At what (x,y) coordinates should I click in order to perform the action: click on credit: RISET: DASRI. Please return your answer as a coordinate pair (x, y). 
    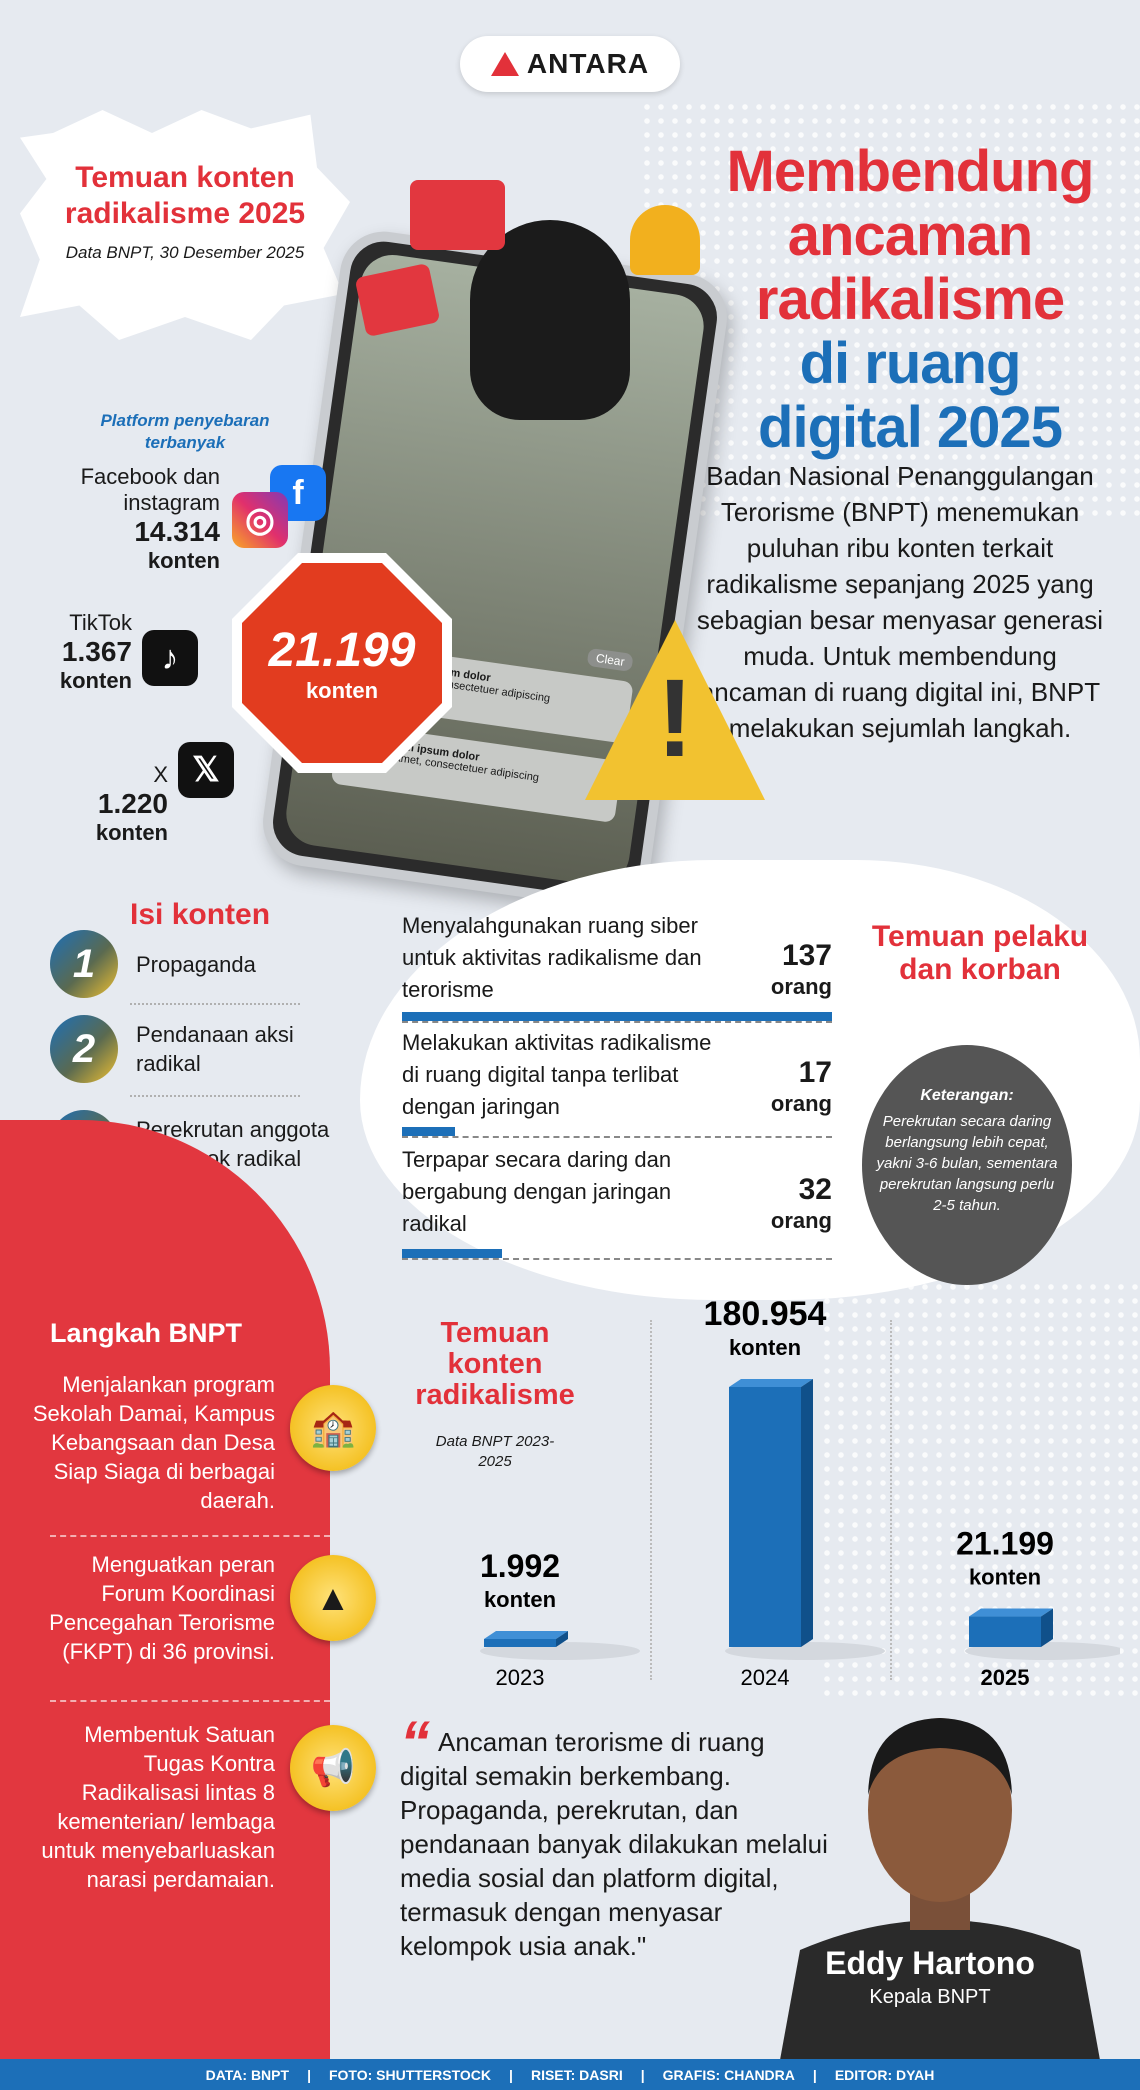
    Looking at the image, I should click on (576, 2074).